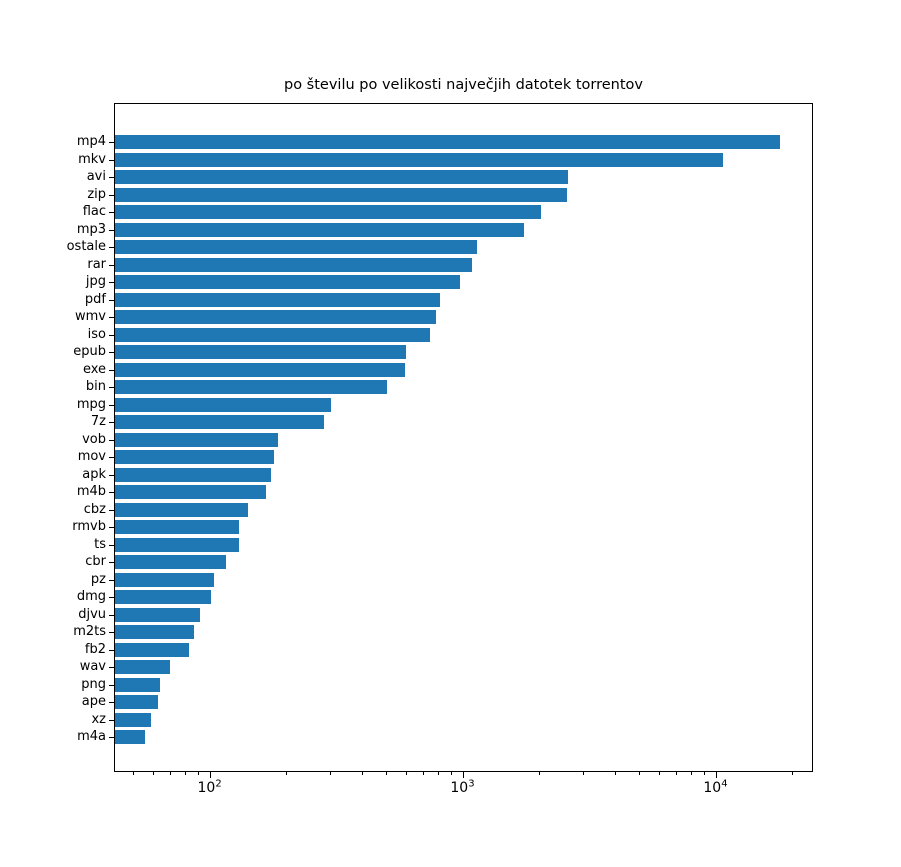  What do you see at coordinates (91, 491) in the screenshot?
I see `y-tick-label-m4b: m4b` at bounding box center [91, 491].